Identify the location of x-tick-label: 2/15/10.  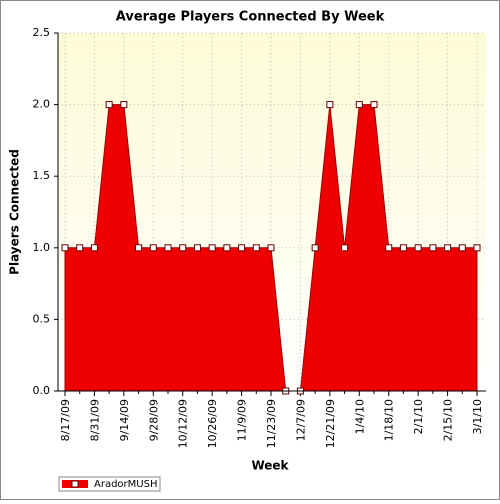
(448, 420).